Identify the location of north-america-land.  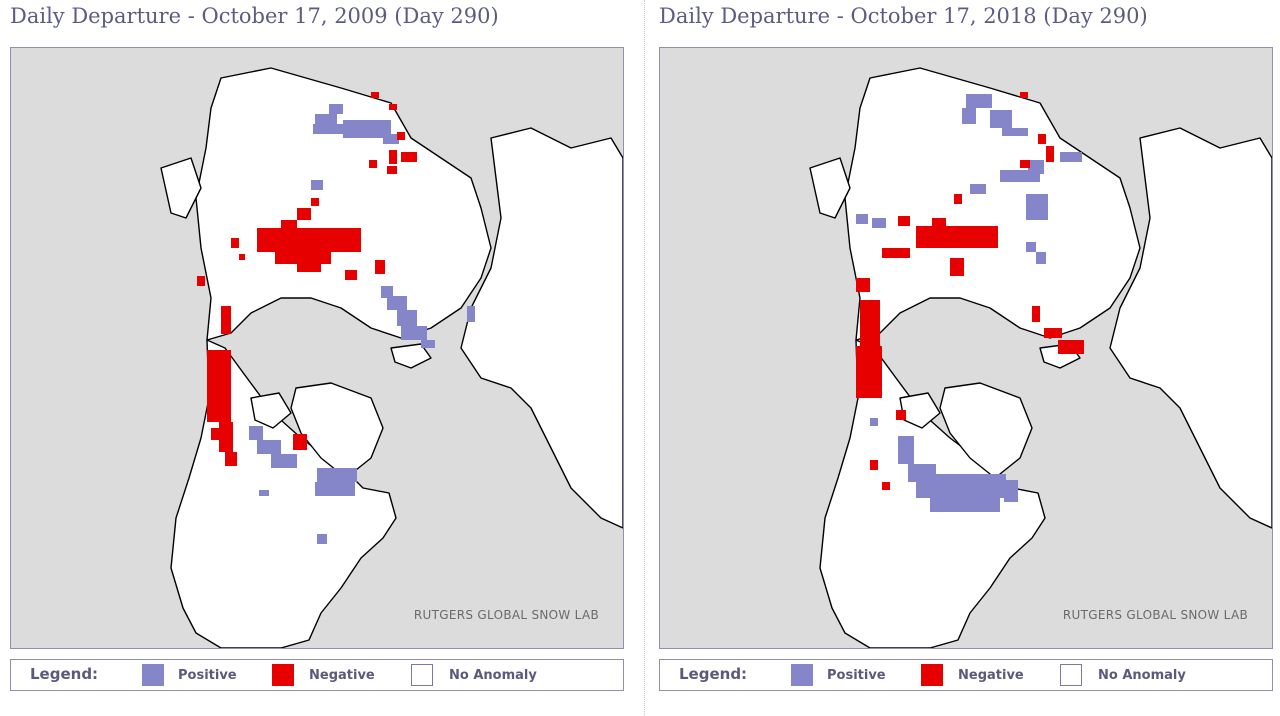
(283, 493).